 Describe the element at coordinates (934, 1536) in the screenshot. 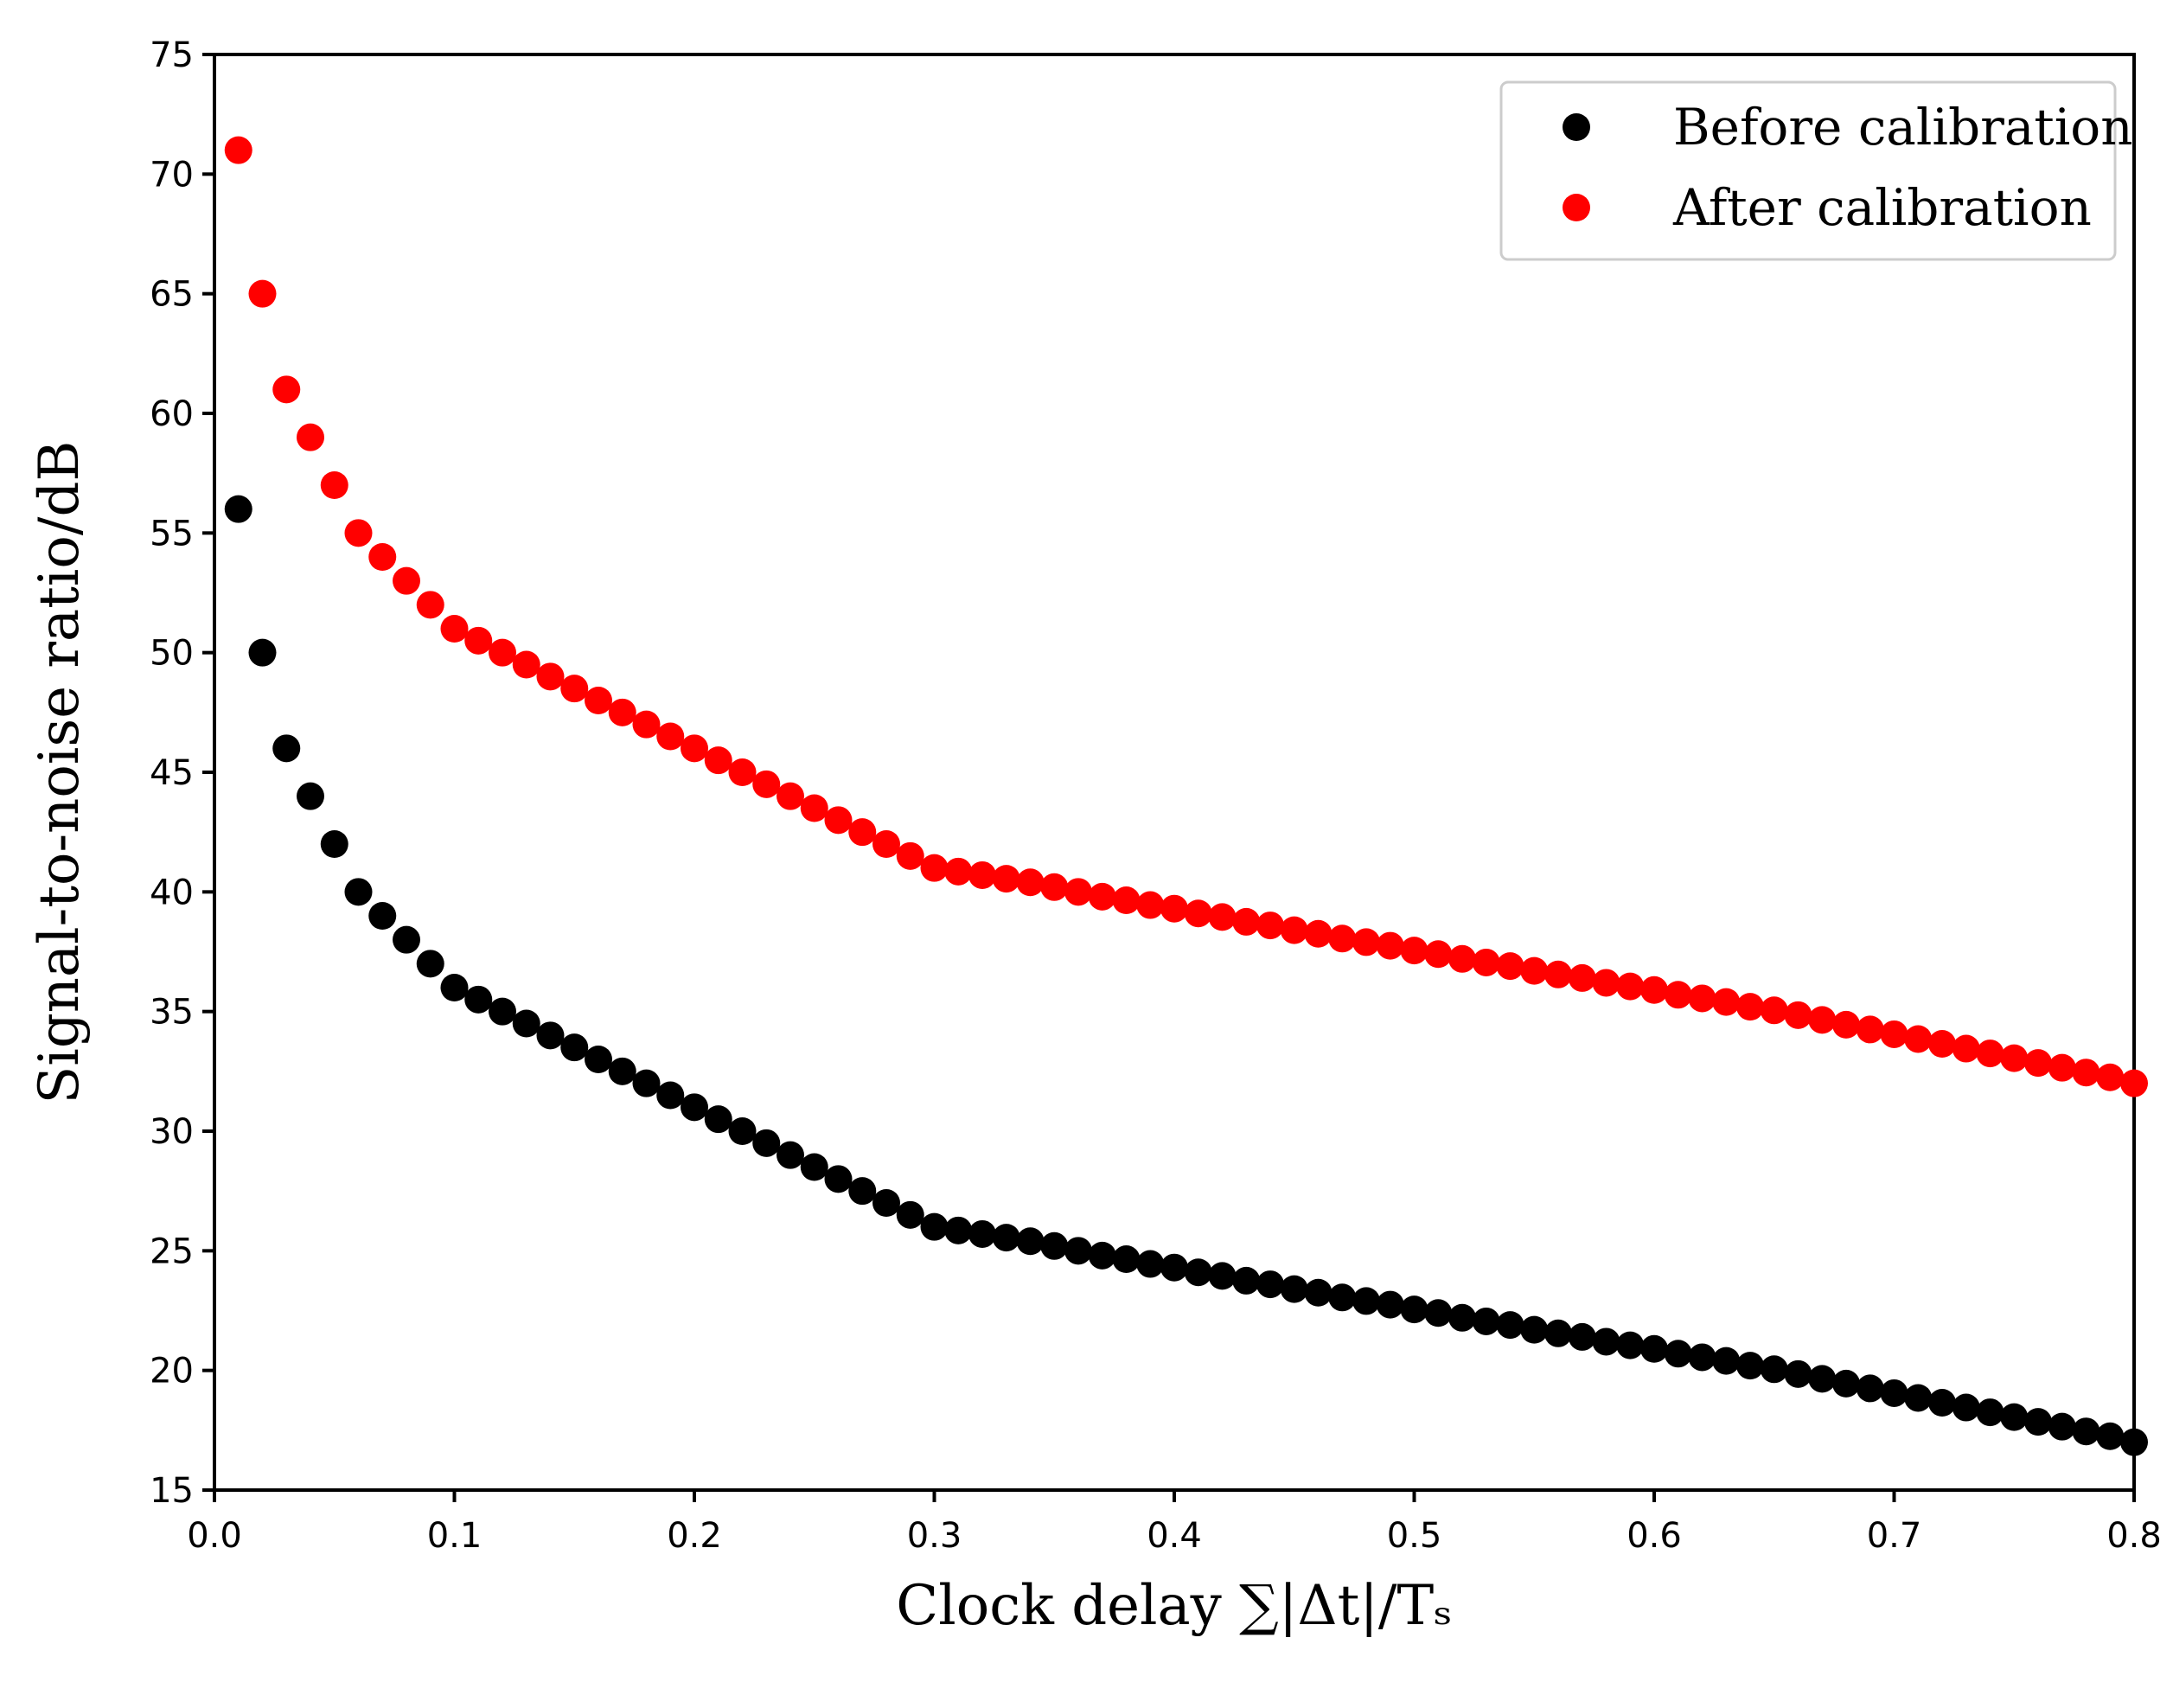

I see `x-tick-label: 0.3` at that location.